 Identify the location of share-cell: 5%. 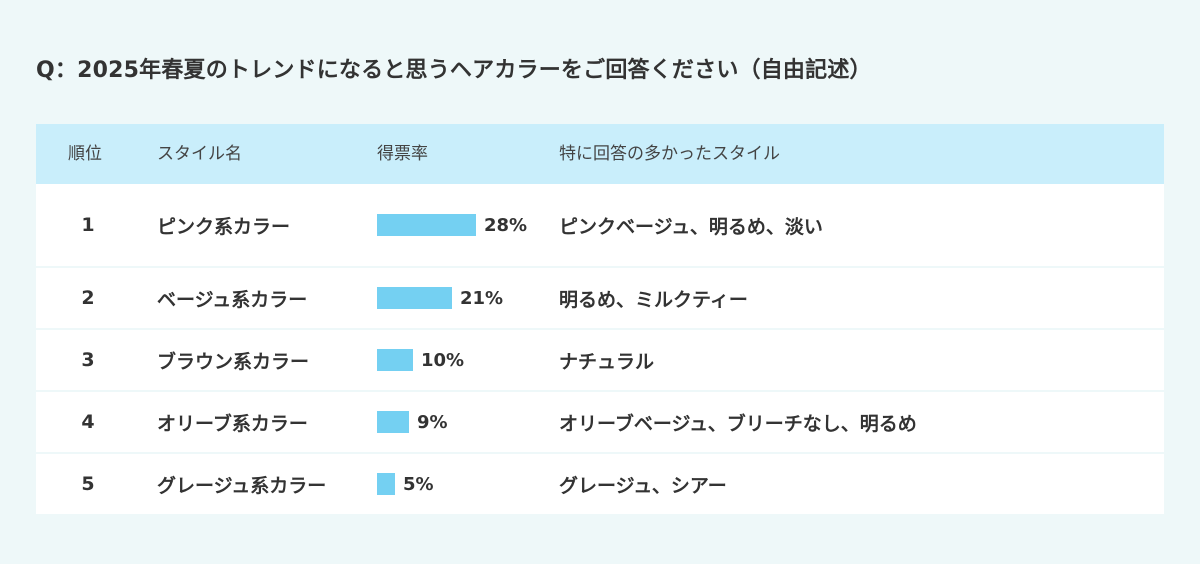
(405, 484).